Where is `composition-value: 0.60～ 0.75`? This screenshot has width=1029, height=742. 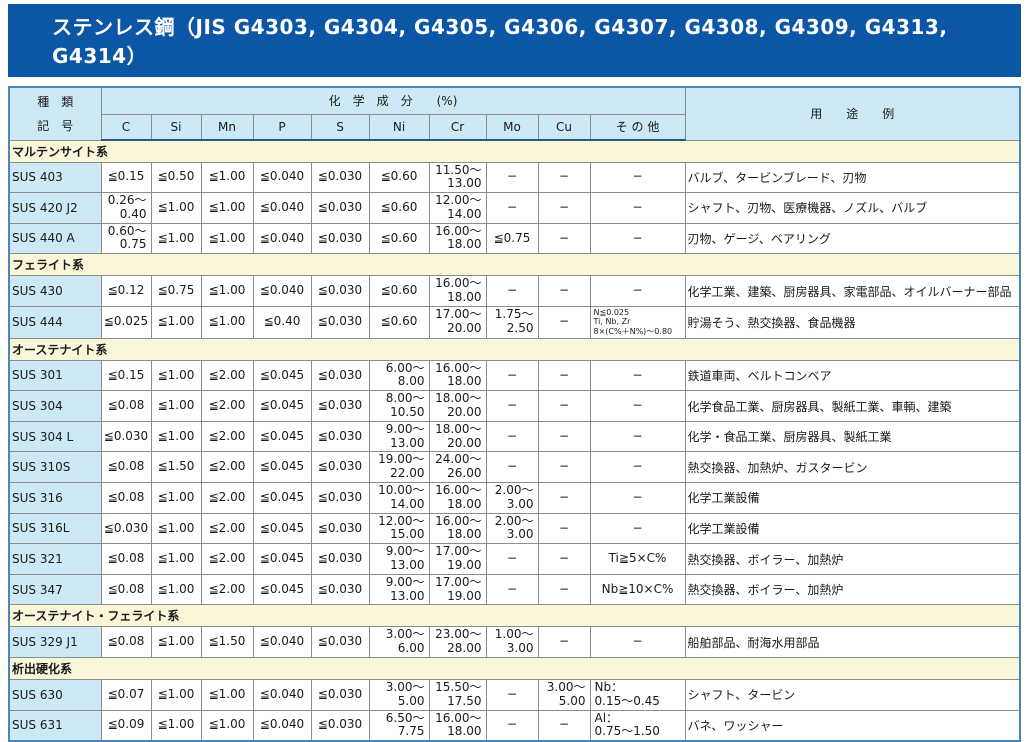 composition-value: 0.60～ 0.75 is located at coordinates (126, 238).